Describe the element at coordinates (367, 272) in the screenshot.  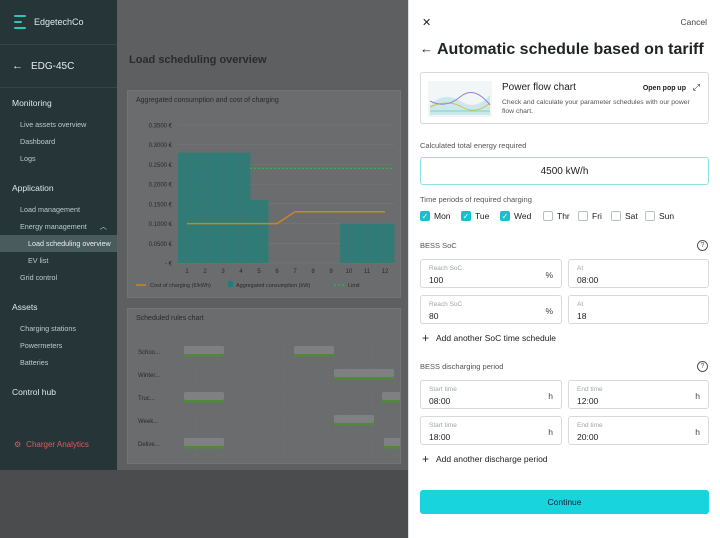
I see `x-tick-label: 11` at that location.